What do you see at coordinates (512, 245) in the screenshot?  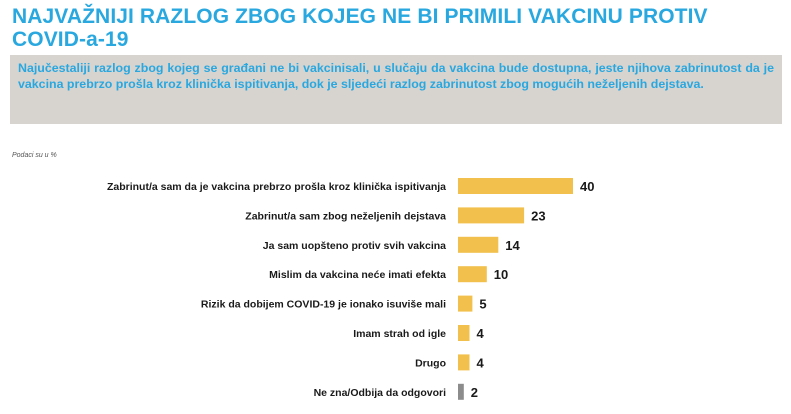 I see `value-label: 14` at bounding box center [512, 245].